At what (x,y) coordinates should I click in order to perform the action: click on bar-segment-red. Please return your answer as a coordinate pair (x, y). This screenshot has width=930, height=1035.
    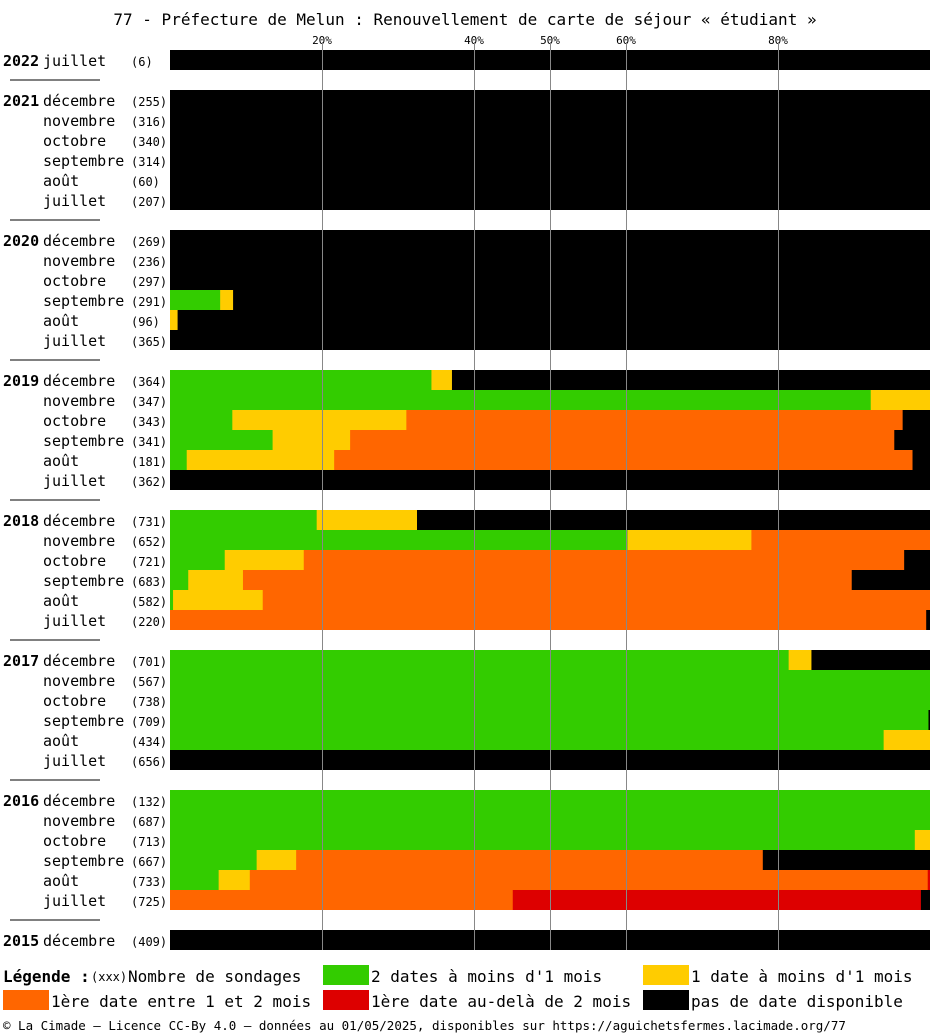
    Looking at the image, I should click on (928, 880).